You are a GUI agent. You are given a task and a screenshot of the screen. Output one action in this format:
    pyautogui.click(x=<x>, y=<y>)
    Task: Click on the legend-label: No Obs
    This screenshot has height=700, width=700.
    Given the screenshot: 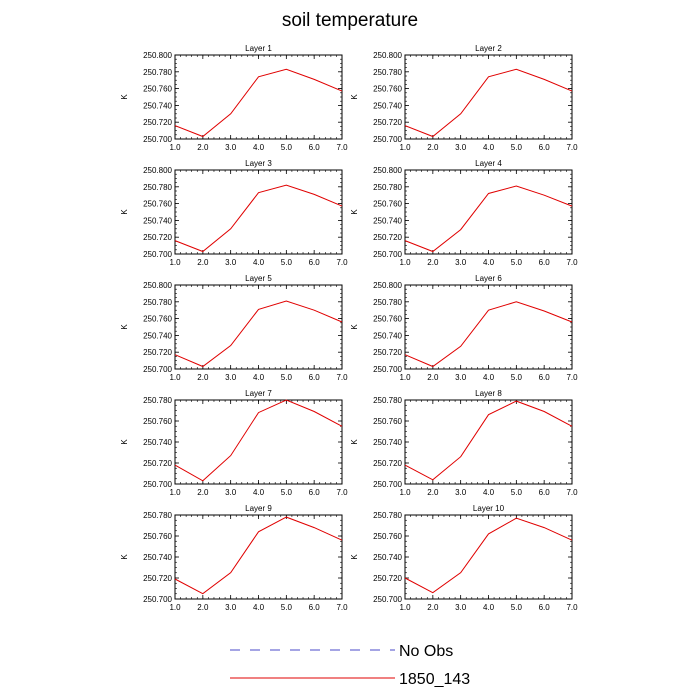 What is the action you would take?
    pyautogui.click(x=426, y=651)
    